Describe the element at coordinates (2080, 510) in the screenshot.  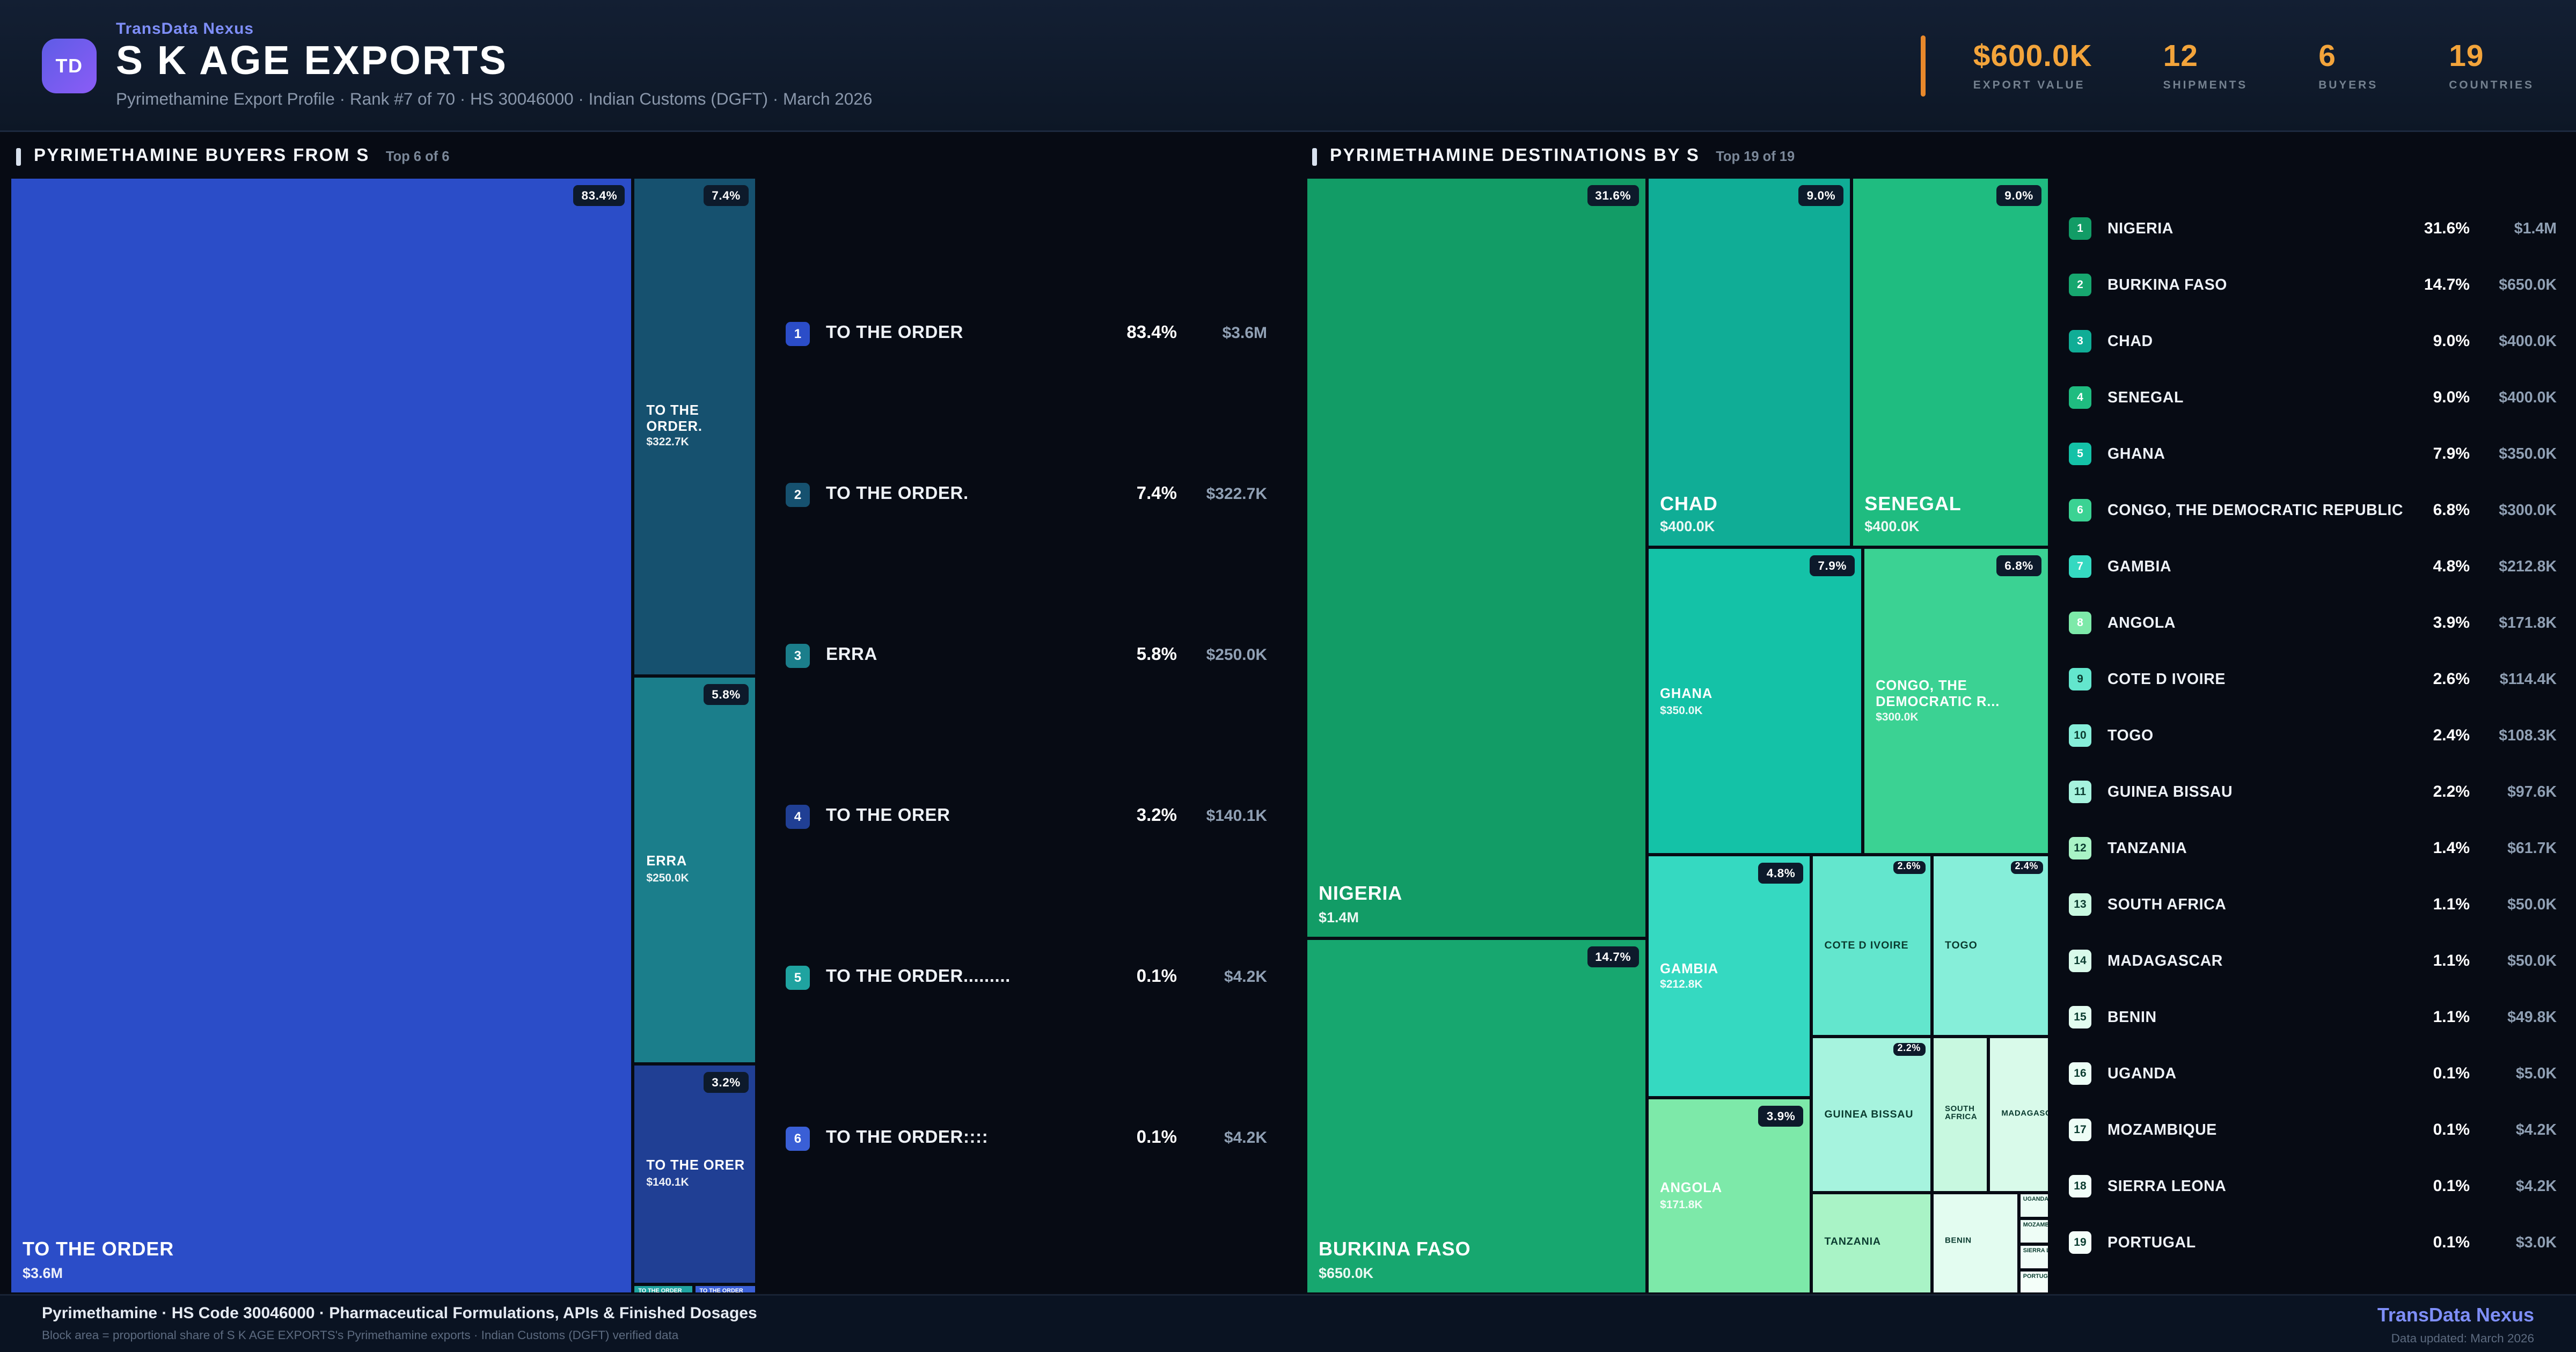
I see `rank-chip: 6` at that location.